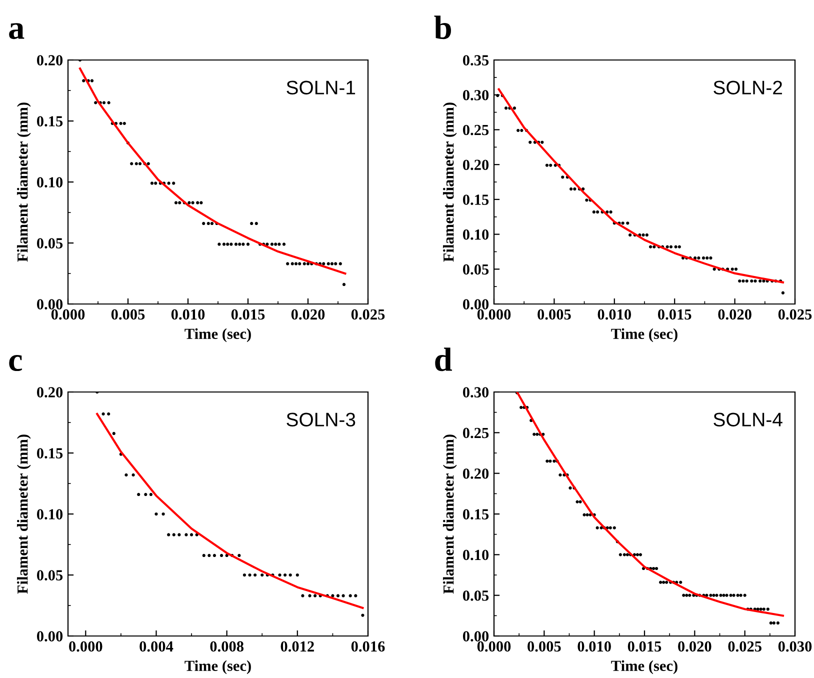 Image resolution: width=814 pixels, height=678 pixels. Describe the element at coordinates (748, 419) in the screenshot. I see `text: SOLN-4` at that location.